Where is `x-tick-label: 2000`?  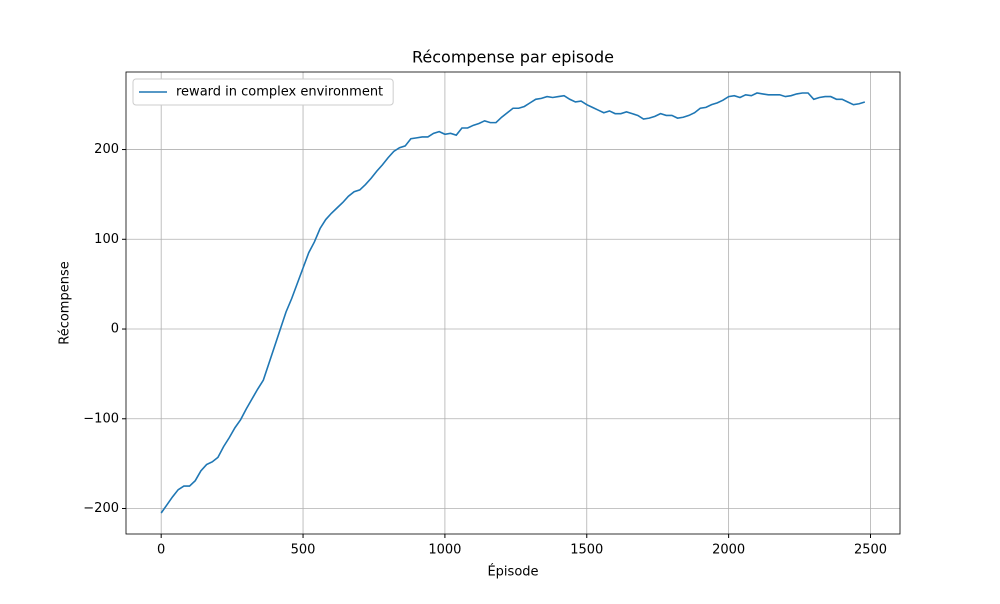 x-tick-label: 2000 is located at coordinates (728, 550).